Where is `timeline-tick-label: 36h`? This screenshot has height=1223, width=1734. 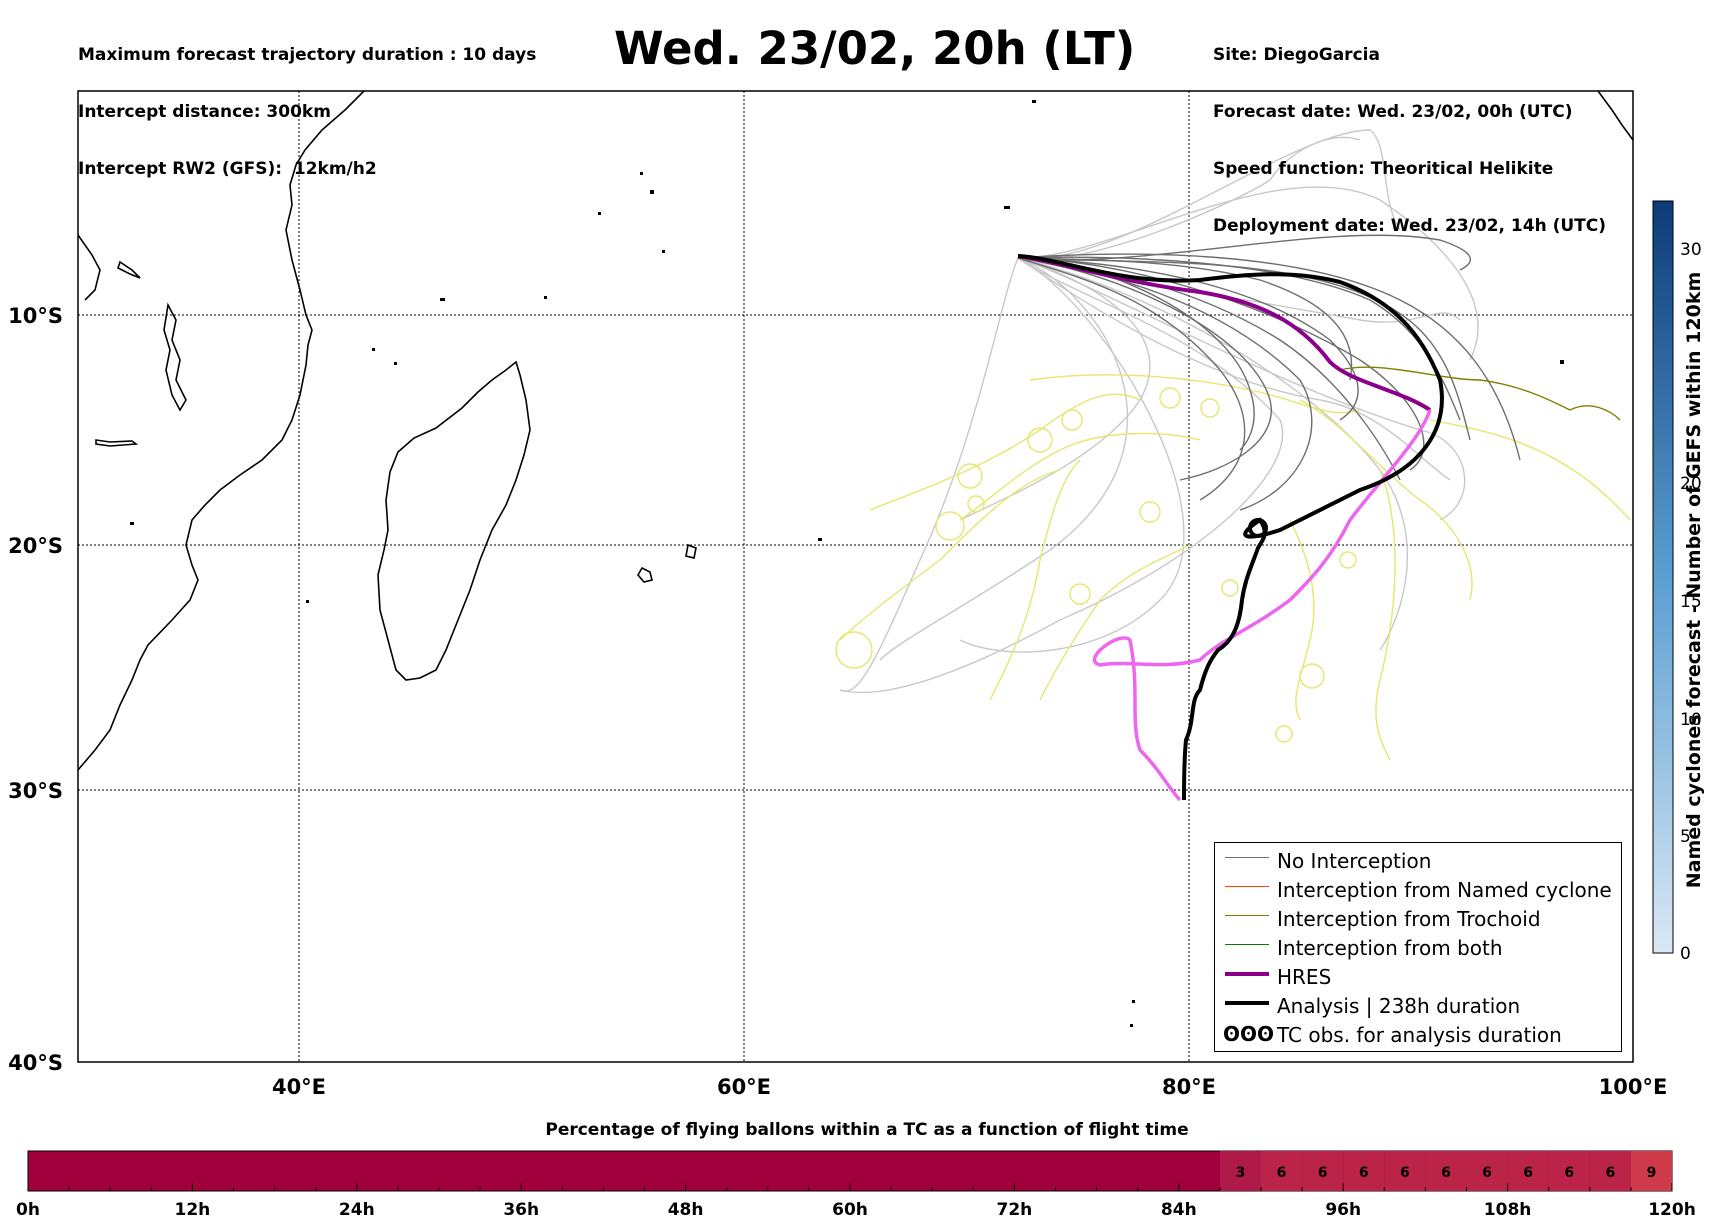 timeline-tick-label: 36h is located at coordinates (521, 1210).